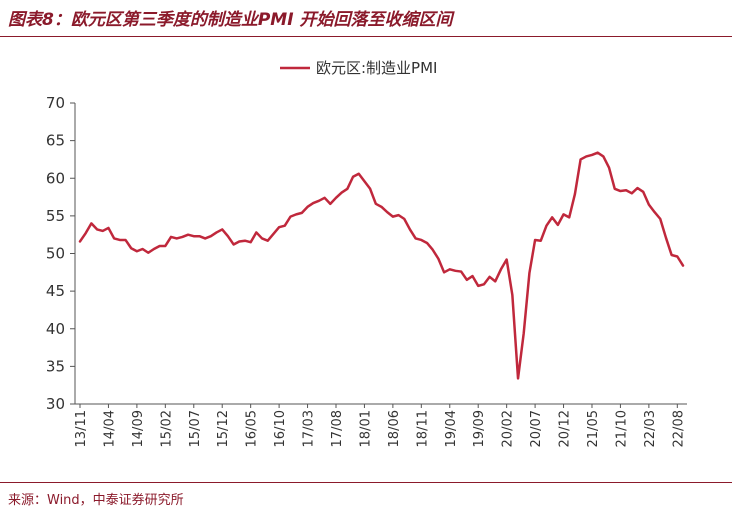 The width and height of the screenshot is (732, 514). Describe the element at coordinates (96, 500) in the screenshot. I see `source-note: 来源：Wind，中泰证券研究所` at that location.